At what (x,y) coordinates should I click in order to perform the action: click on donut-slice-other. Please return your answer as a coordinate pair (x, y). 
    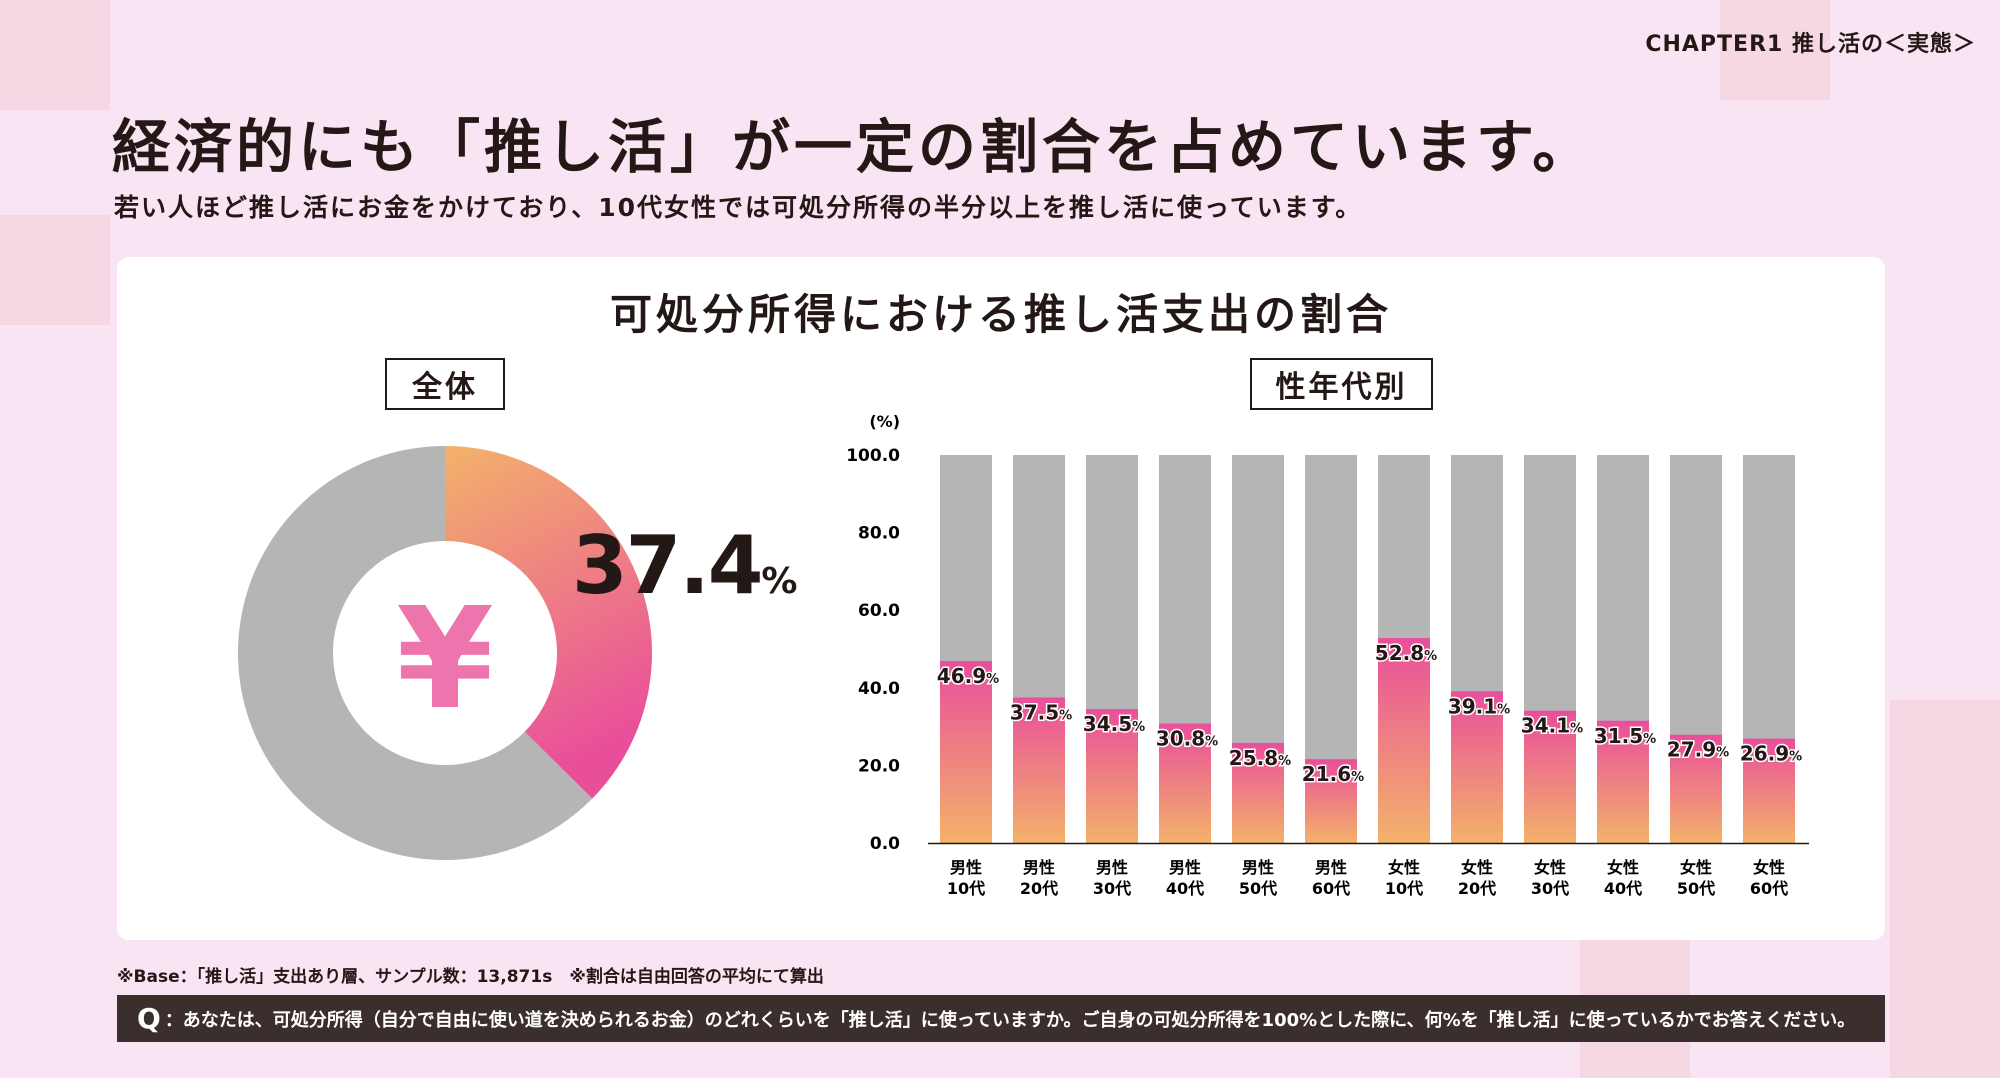
    Looking at the image, I should click on (415, 653).